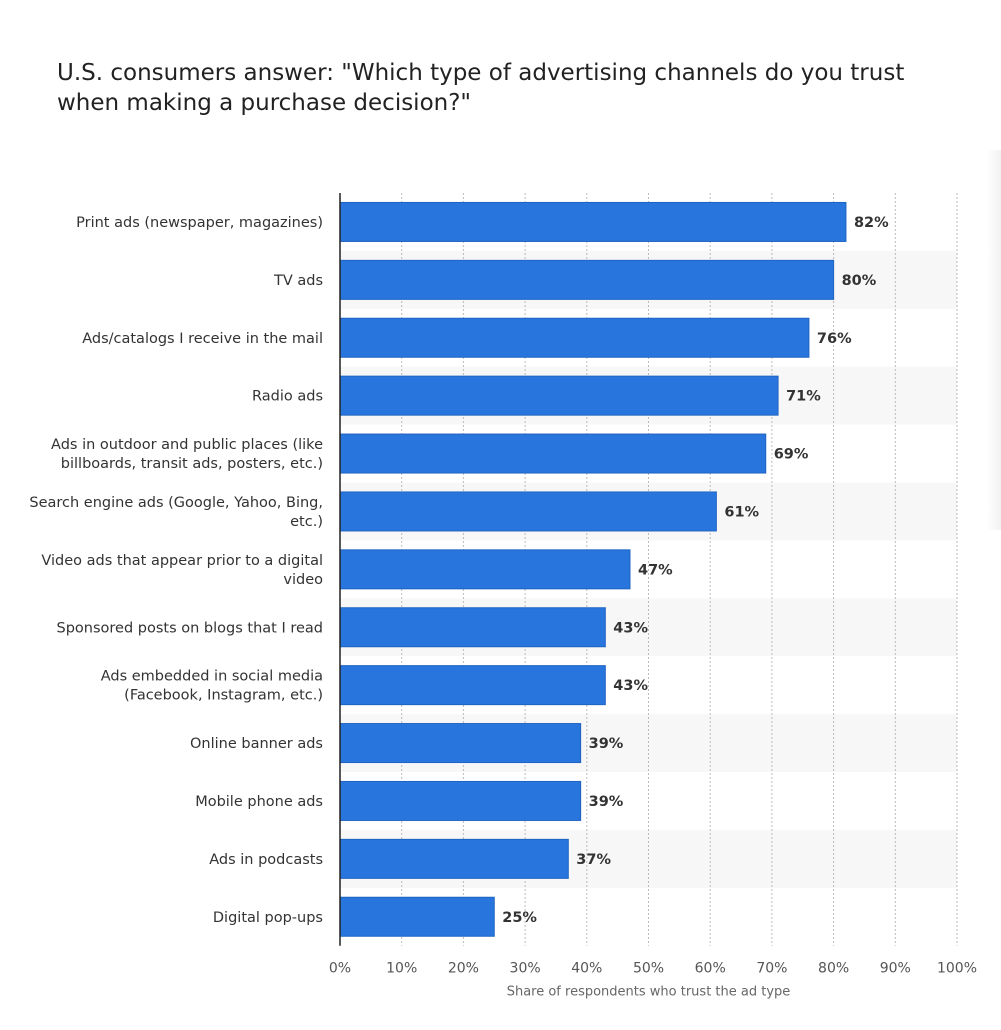 This screenshot has height=1030, width=1001. Describe the element at coordinates (655, 570) in the screenshot. I see `data-label: 47%` at that location.